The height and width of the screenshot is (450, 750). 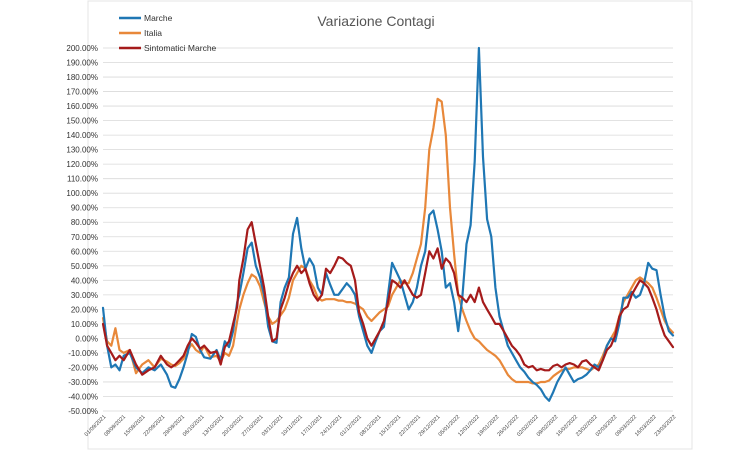 What do you see at coordinates (82, 106) in the screenshot?
I see `y-tick-label: 160.00%` at bounding box center [82, 106].